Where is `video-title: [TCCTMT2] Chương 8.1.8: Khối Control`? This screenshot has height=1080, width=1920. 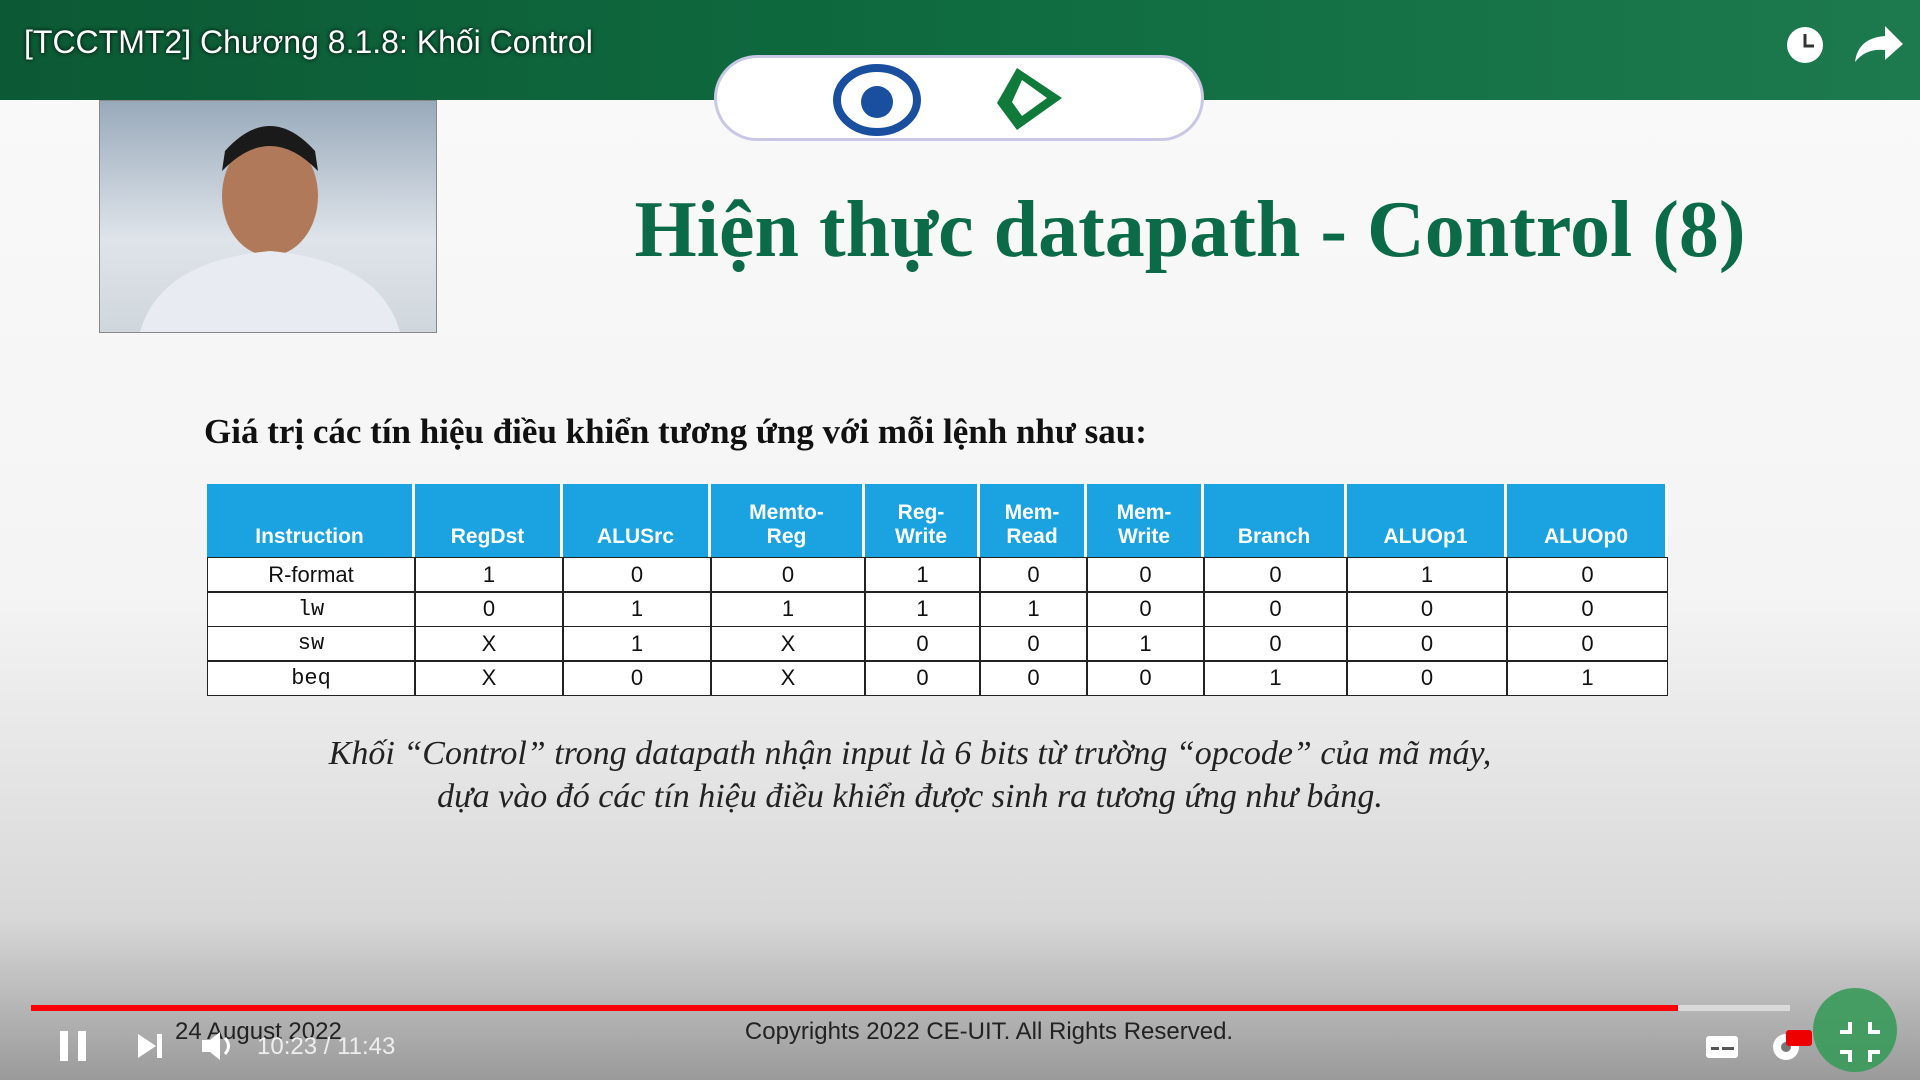 video-title: [TCCTMT2] Chương 8.1.8: Khối Control is located at coordinates (308, 42).